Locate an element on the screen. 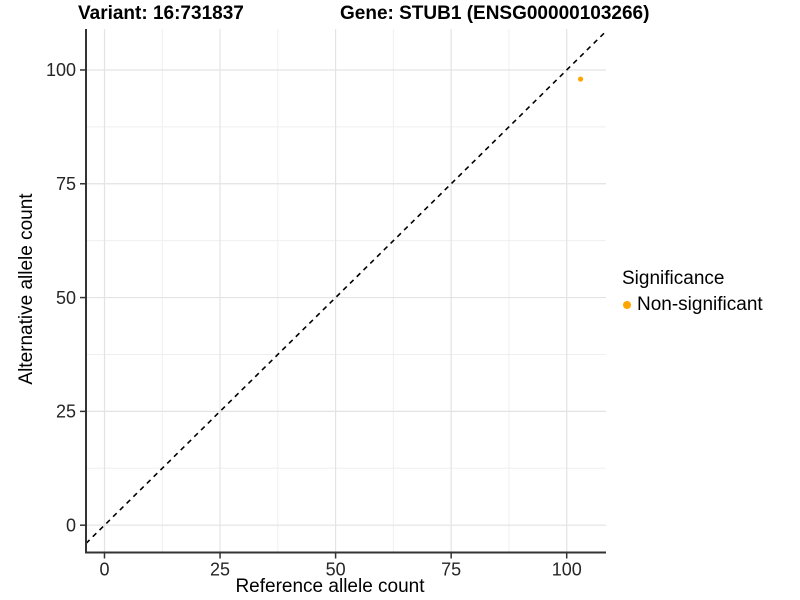  legend-item-non-significant: Non-significant is located at coordinates (691, 305).